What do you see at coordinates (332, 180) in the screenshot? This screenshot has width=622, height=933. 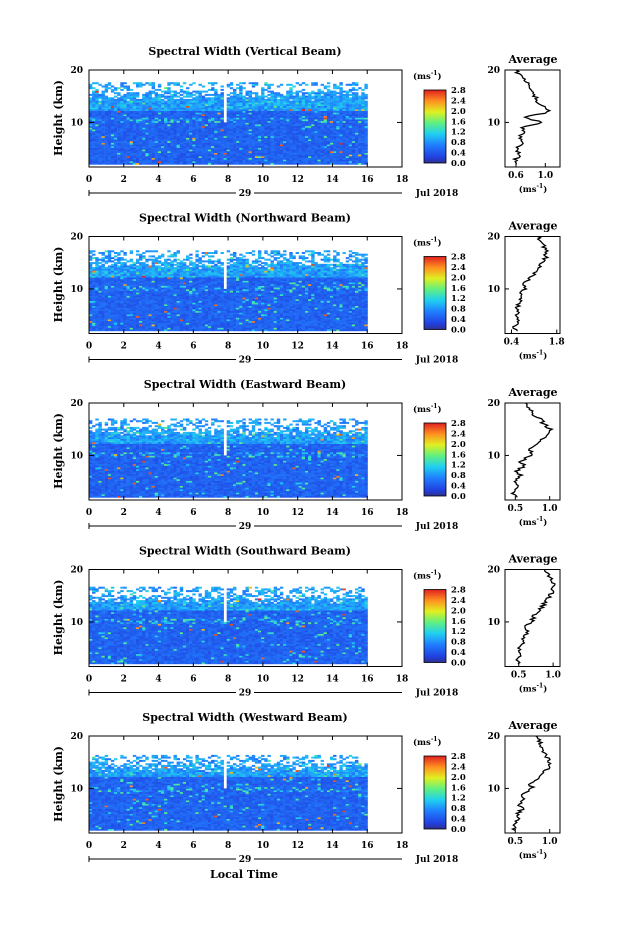 I see `x-tick-label: 14` at bounding box center [332, 180].